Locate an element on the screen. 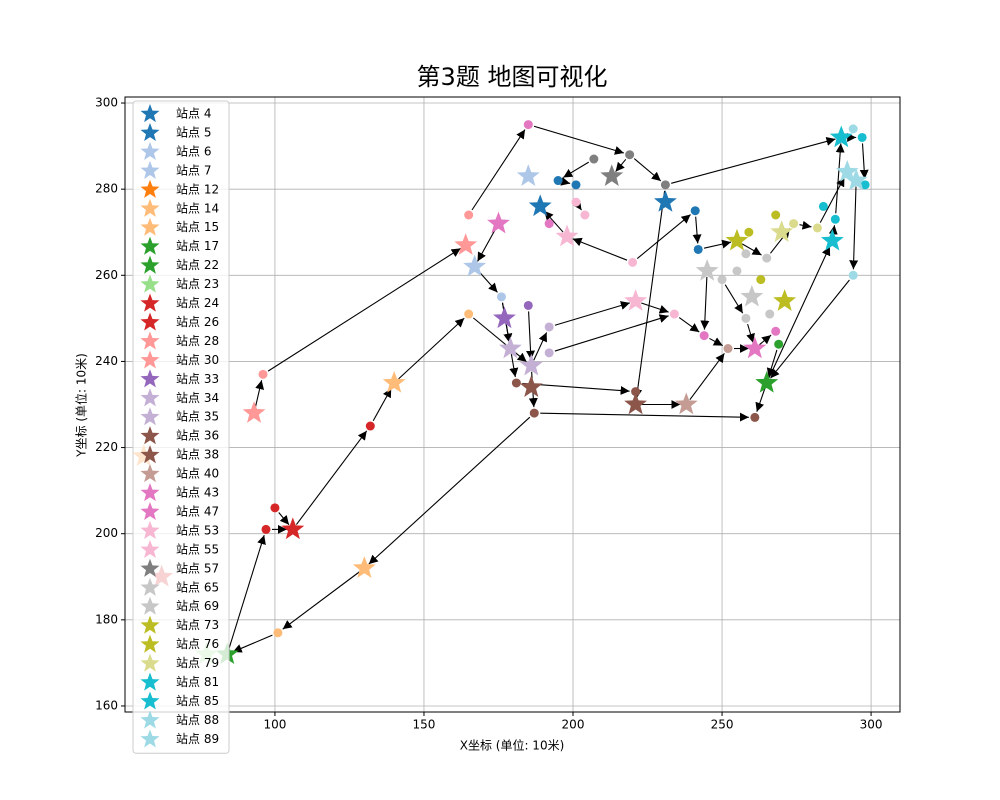 Image resolution: width=1000 pixels, height=800 pixels. legend-label: 站点 69 is located at coordinates (197, 606).